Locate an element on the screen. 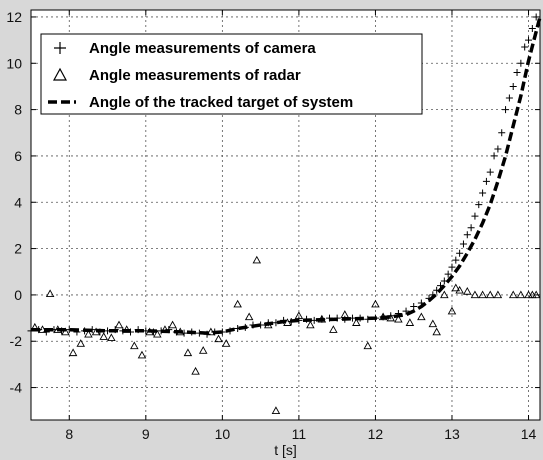 This screenshot has height=460, width=543. legend-entry-camera: Angle measurements of camera is located at coordinates (202, 48).